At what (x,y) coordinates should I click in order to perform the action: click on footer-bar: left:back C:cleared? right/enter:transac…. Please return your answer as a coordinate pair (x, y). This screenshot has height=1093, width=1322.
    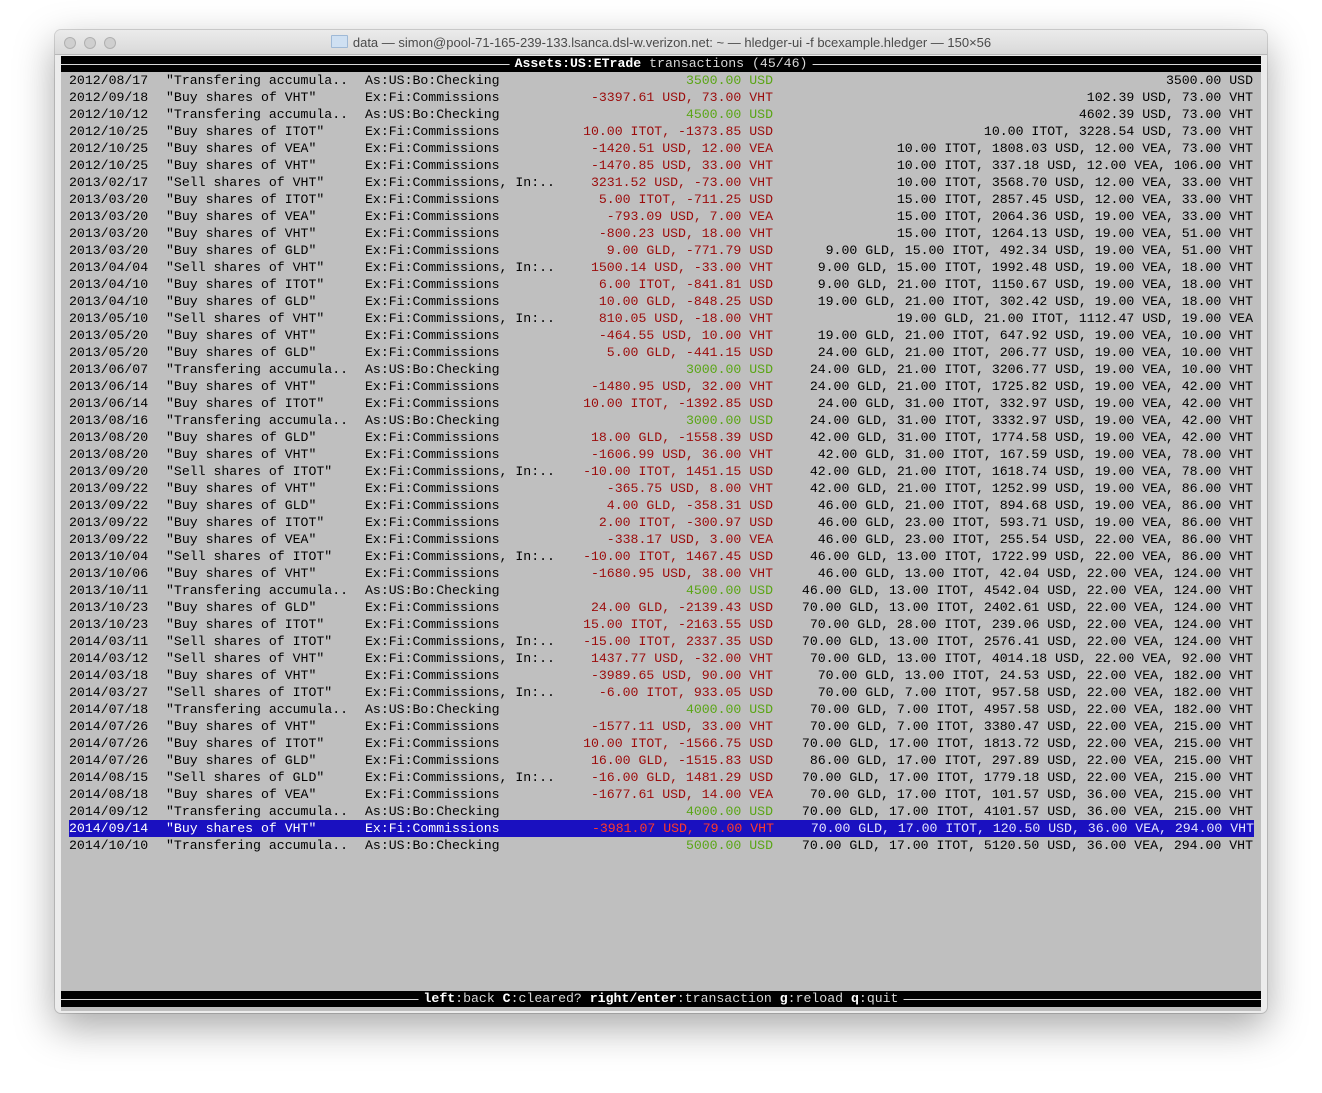
    Looking at the image, I should click on (661, 999).